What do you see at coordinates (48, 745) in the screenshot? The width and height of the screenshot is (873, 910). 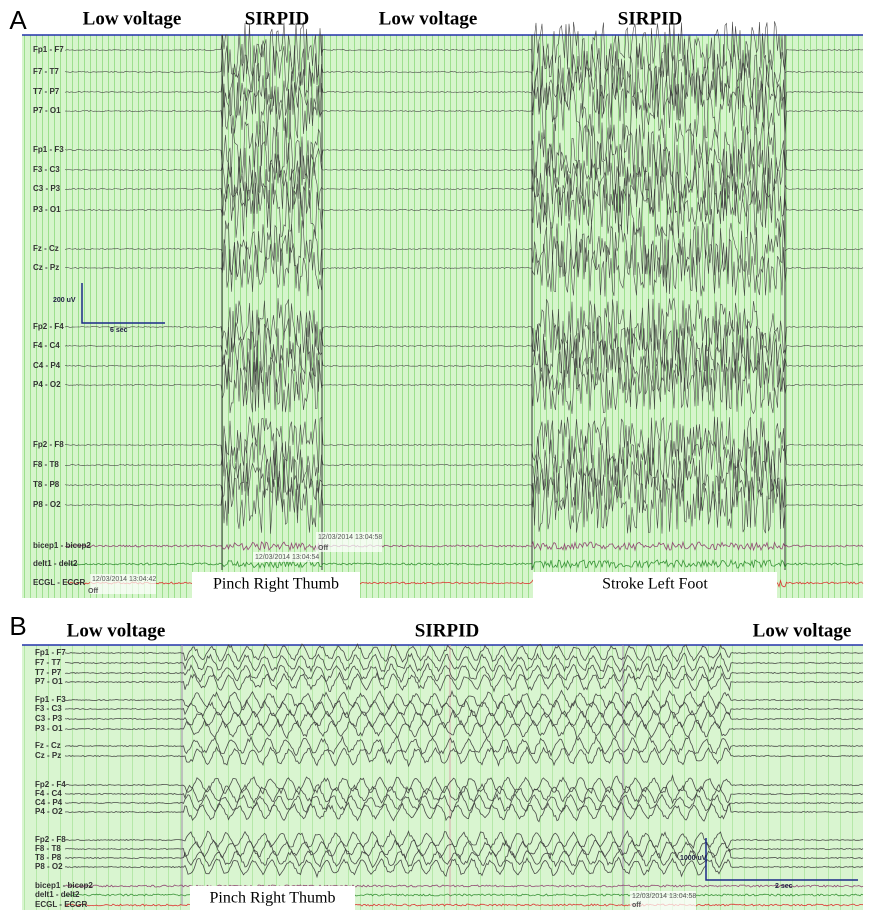 I see `channel-label: Fz - Cz` at bounding box center [48, 745].